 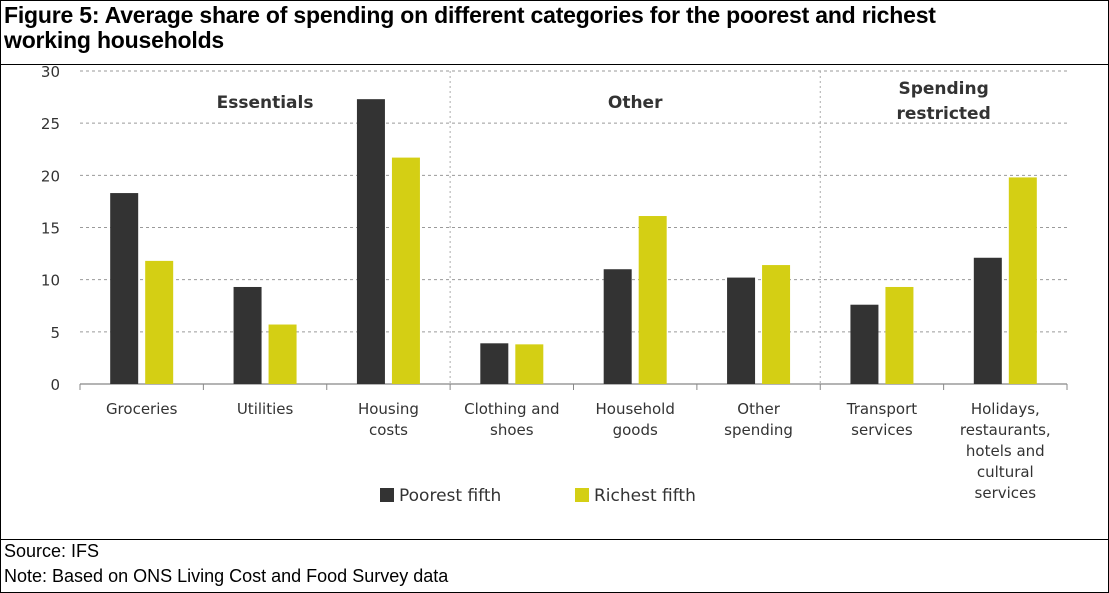 What do you see at coordinates (882, 409) in the screenshot?
I see `x-category-label: Transport` at bounding box center [882, 409].